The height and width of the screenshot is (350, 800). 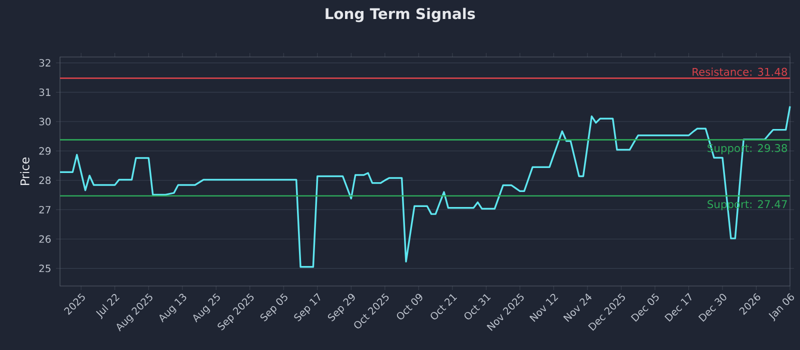 What do you see at coordinates (274, 307) in the screenshot?
I see `x-tick-label: Sep 05` at bounding box center [274, 307].